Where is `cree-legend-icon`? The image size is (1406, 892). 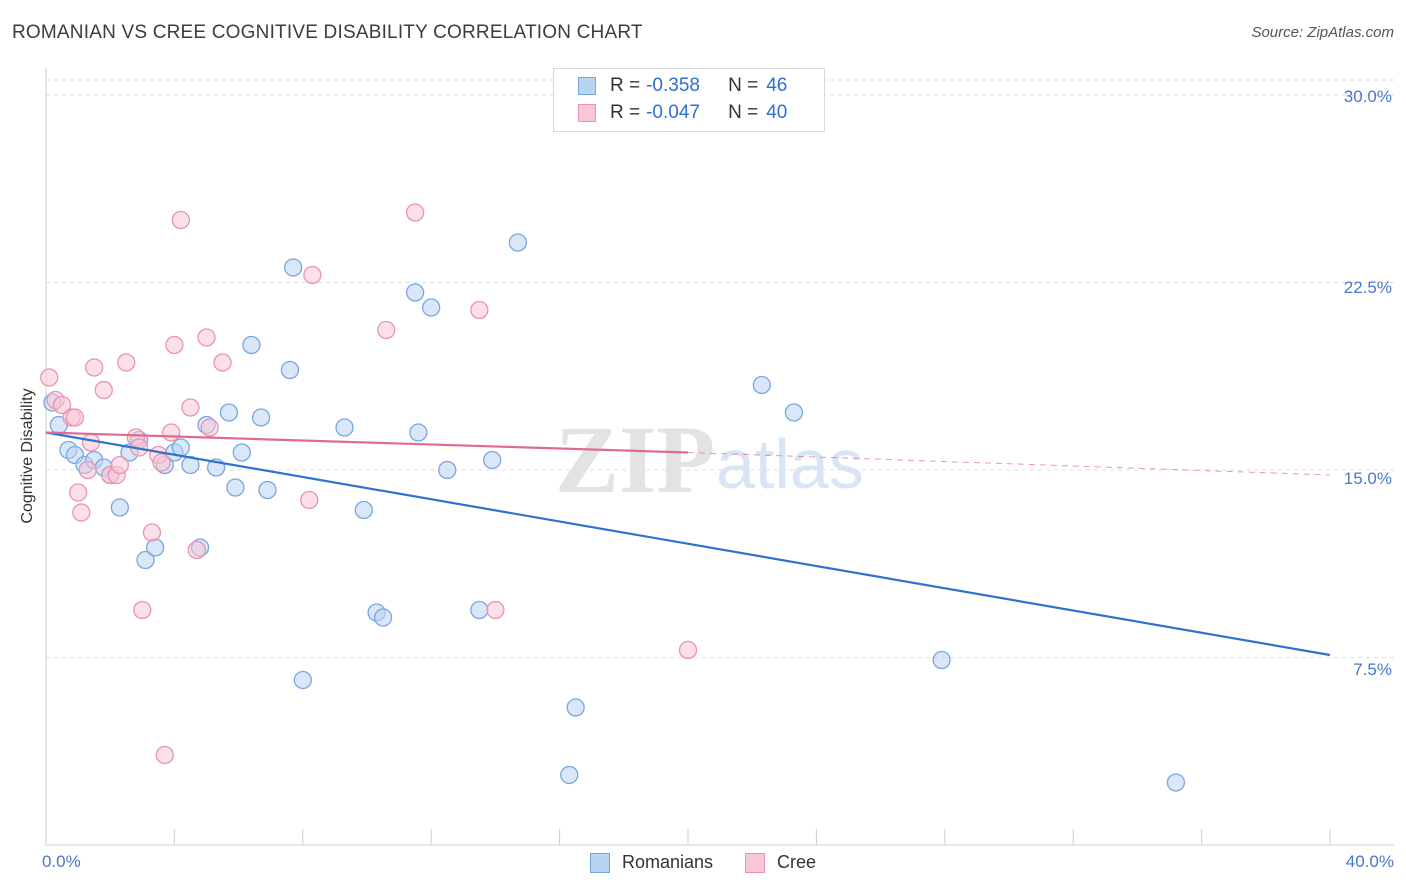
cree-legend-icon is located at coordinates (755, 862).